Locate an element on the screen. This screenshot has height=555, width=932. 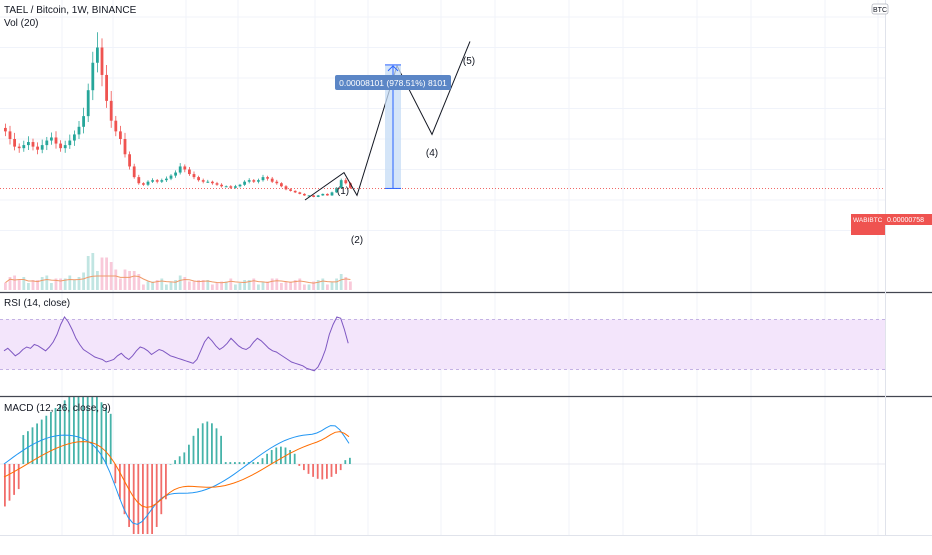
current-price-tag is located at coordinates (908, 219).